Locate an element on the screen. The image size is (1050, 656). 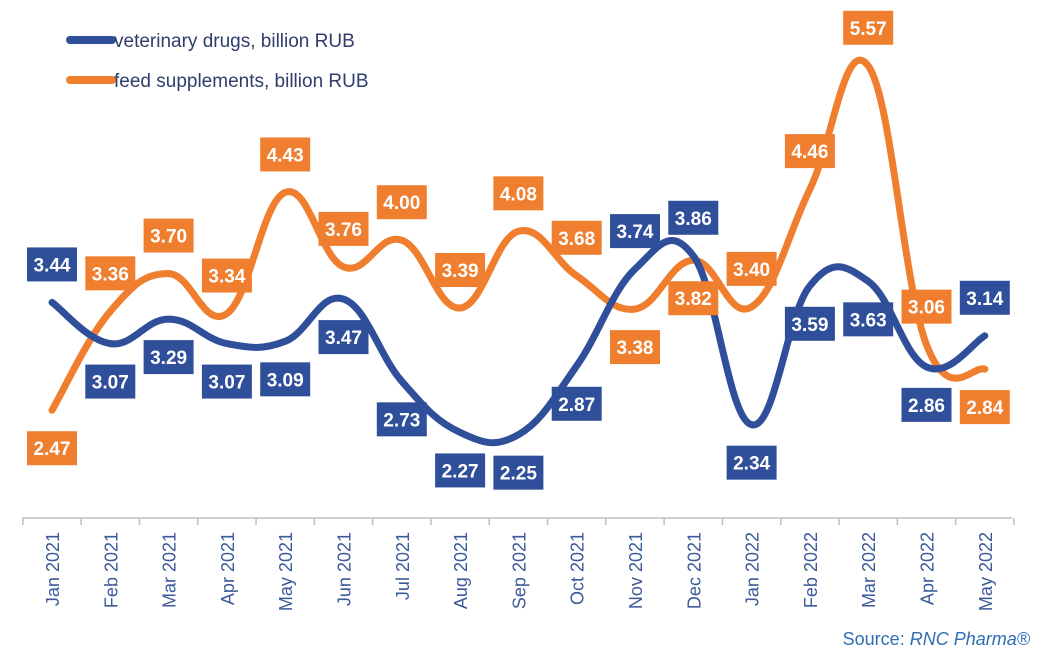
data-label-text: 3.86 is located at coordinates (693, 219).